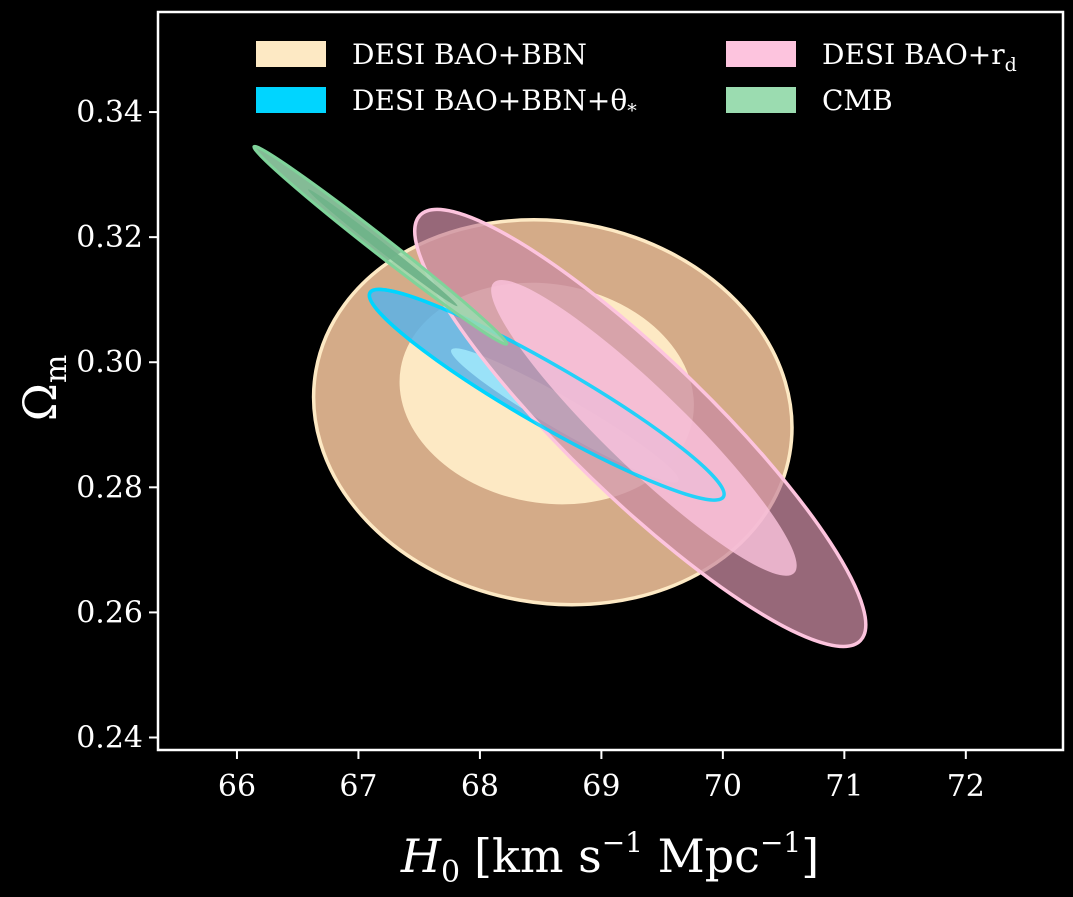  Describe the element at coordinates (469, 54) in the screenshot. I see `legend-label: DESI BAO+BBN` at that location.